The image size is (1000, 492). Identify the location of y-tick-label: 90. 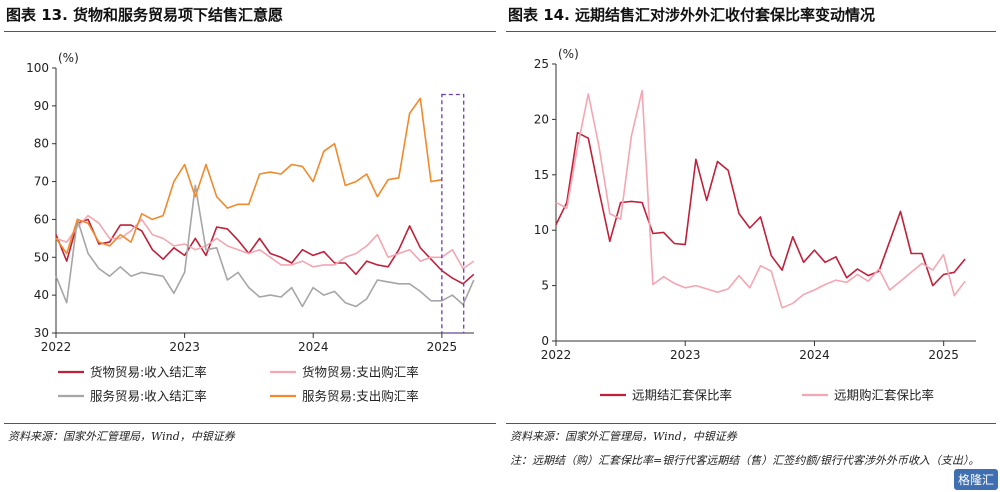
(41, 106).